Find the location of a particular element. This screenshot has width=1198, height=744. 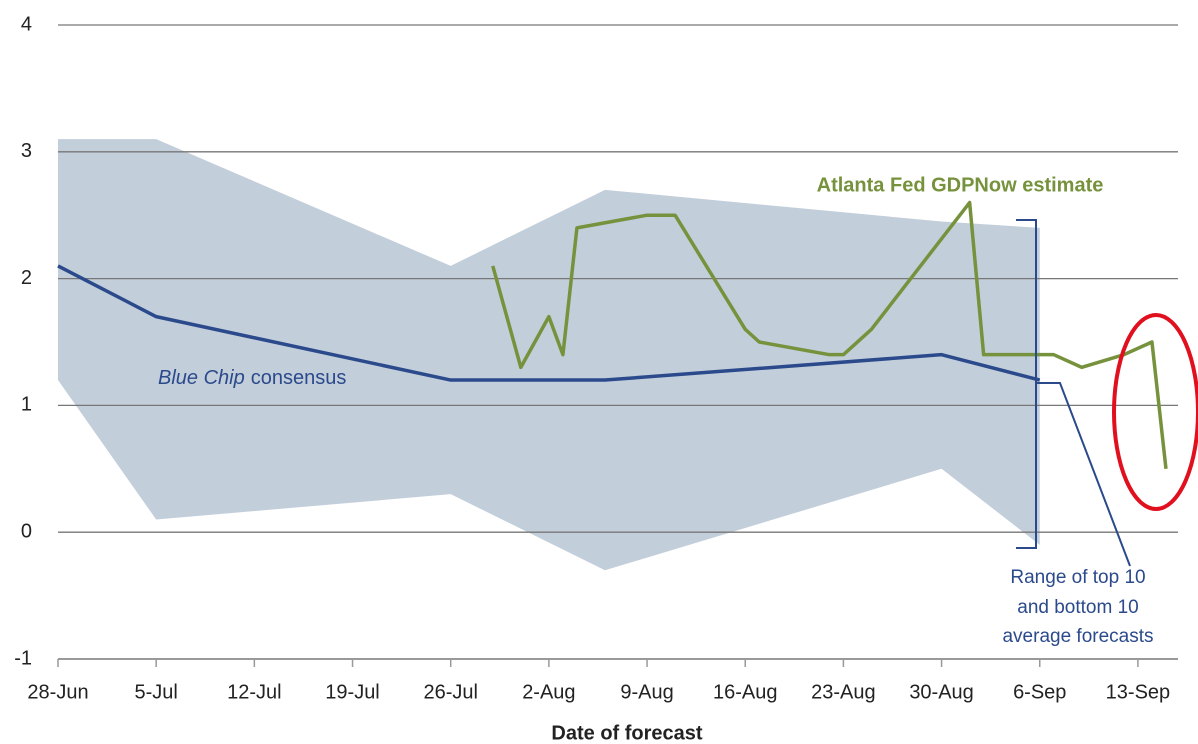

y-tick-label: 1 is located at coordinates (26, 405).